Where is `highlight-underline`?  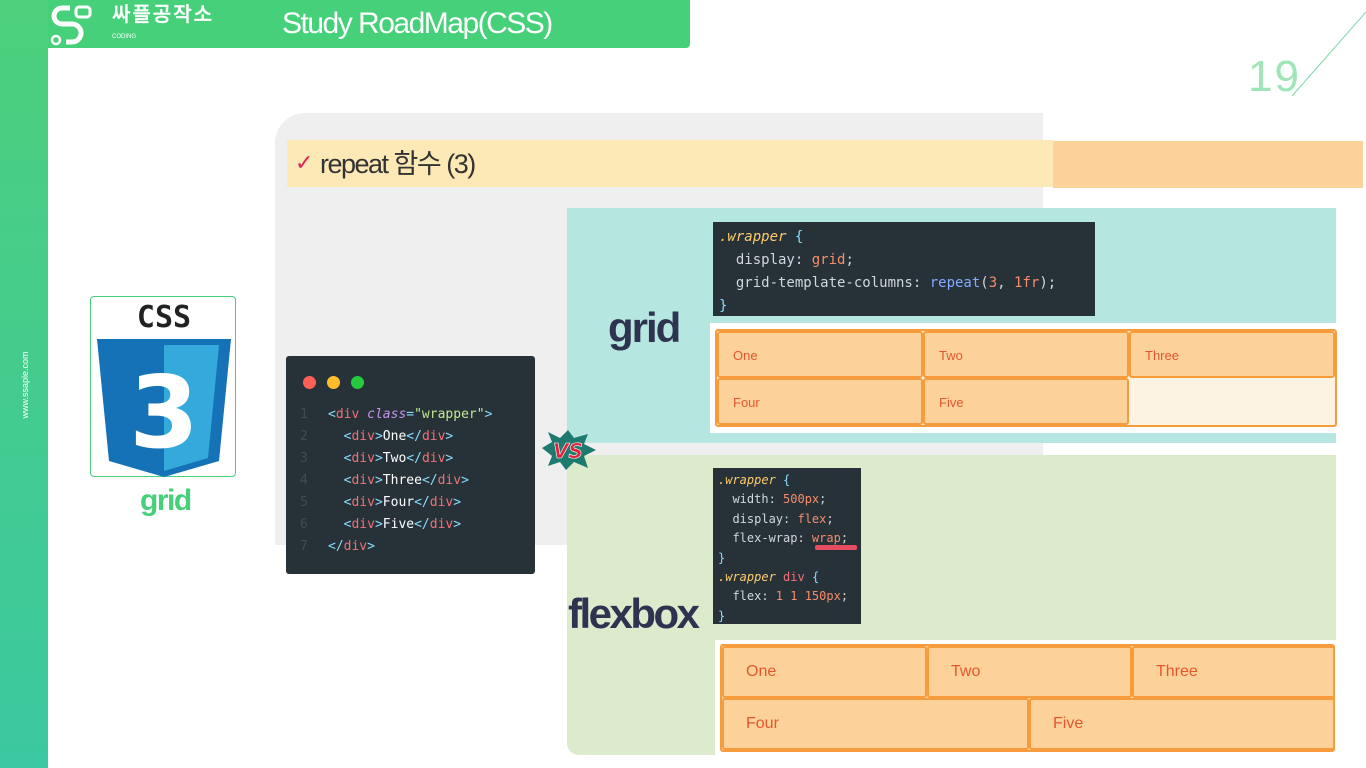 highlight-underline is located at coordinates (836, 547).